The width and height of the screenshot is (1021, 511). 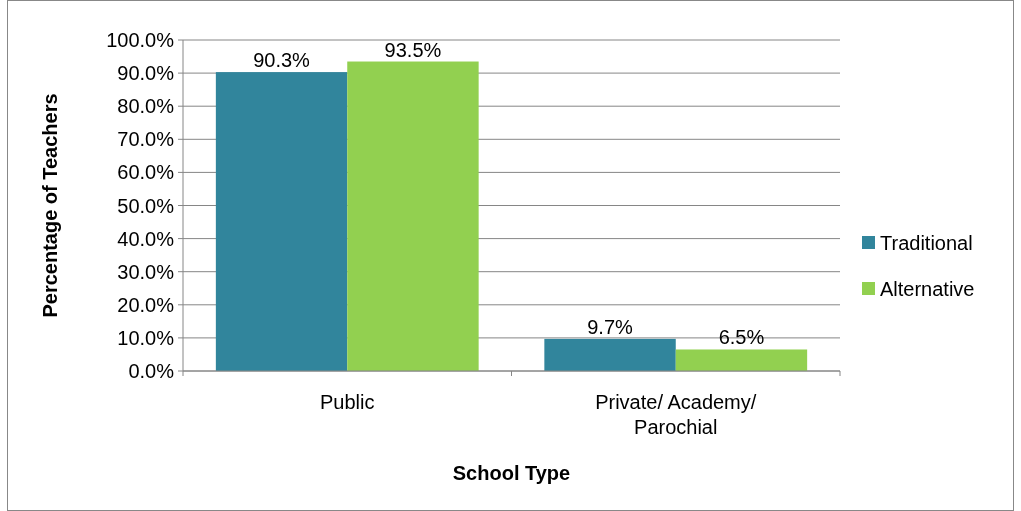 What do you see at coordinates (146, 106) in the screenshot?
I see `y-tick-label: 80.0%` at bounding box center [146, 106].